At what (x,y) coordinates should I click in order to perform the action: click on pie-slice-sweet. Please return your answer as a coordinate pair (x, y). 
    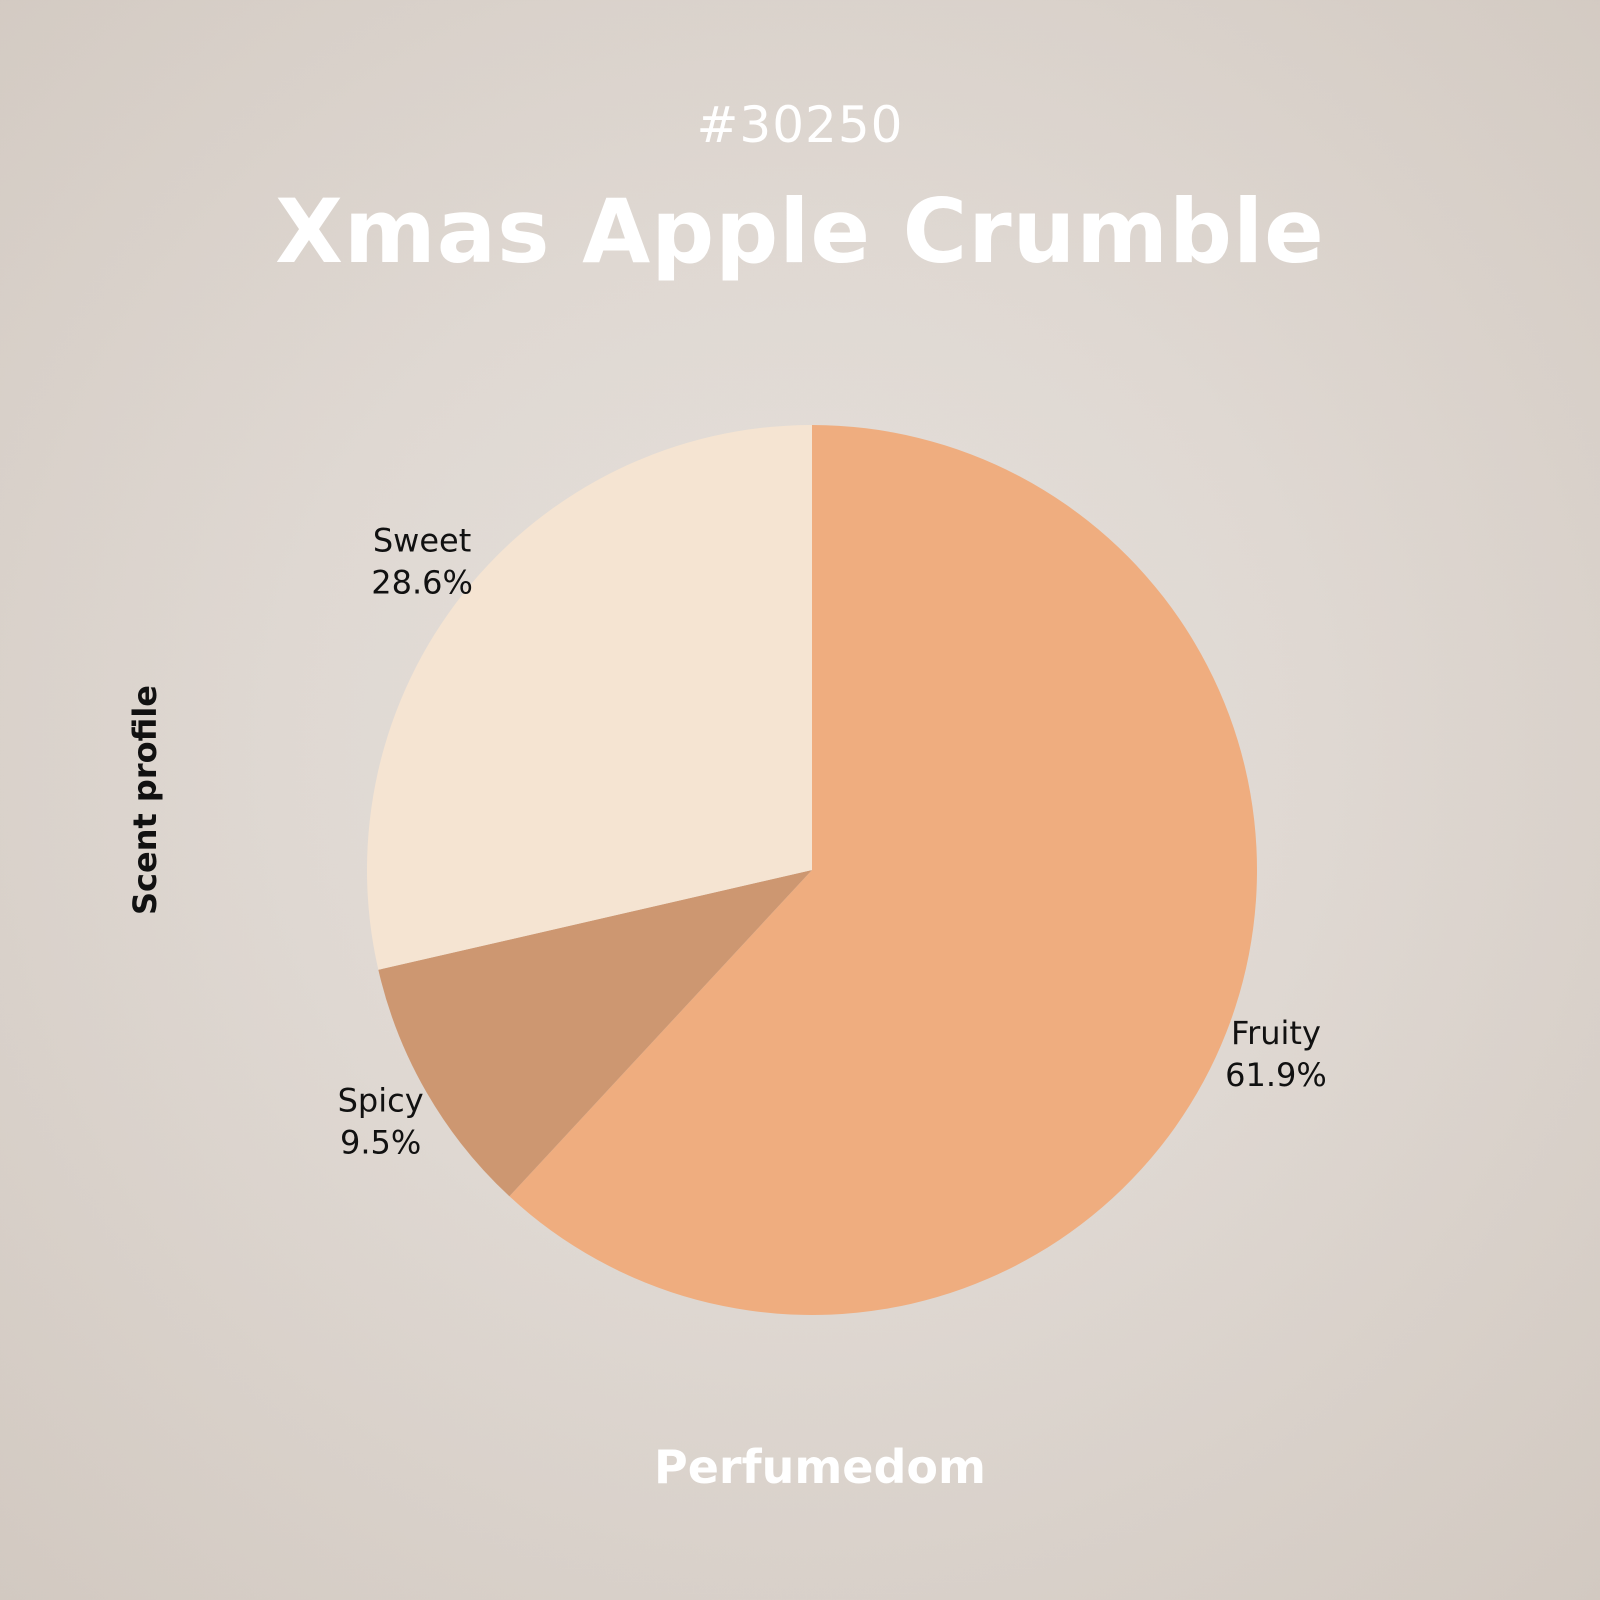
    Looking at the image, I should click on (589, 697).